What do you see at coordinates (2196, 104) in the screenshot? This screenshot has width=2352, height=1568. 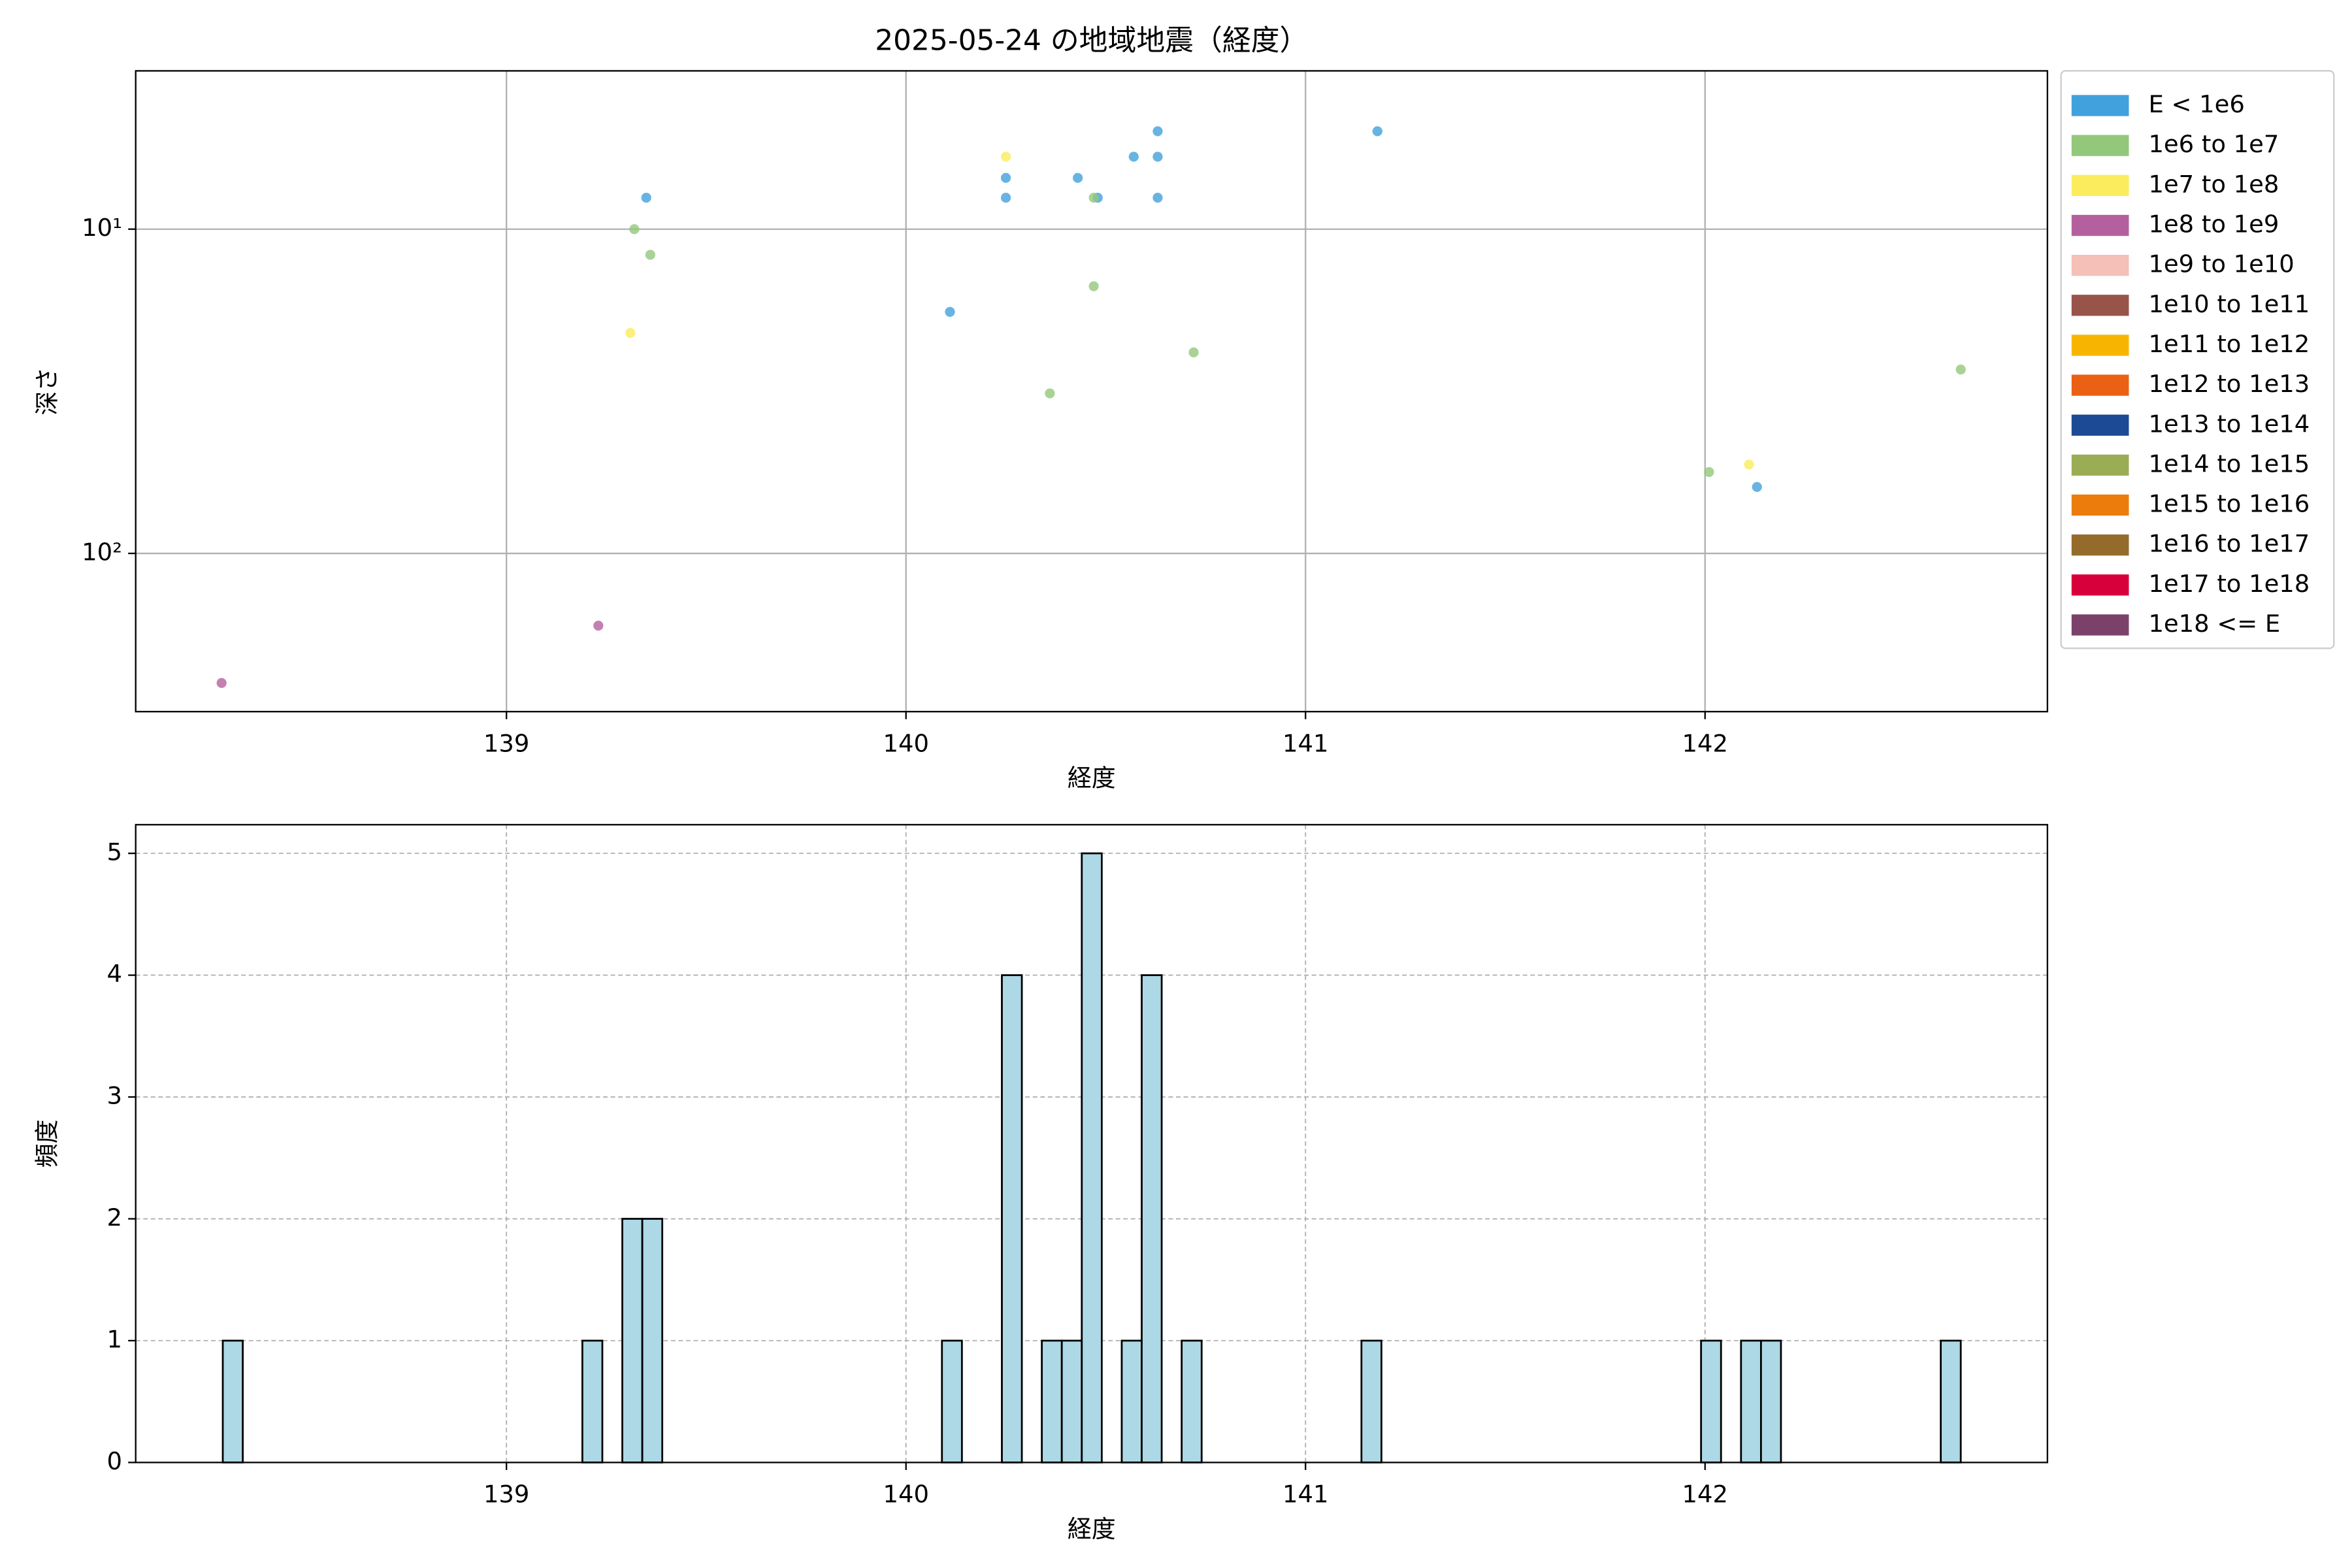 I see `legend-label: E < 1e6` at bounding box center [2196, 104].